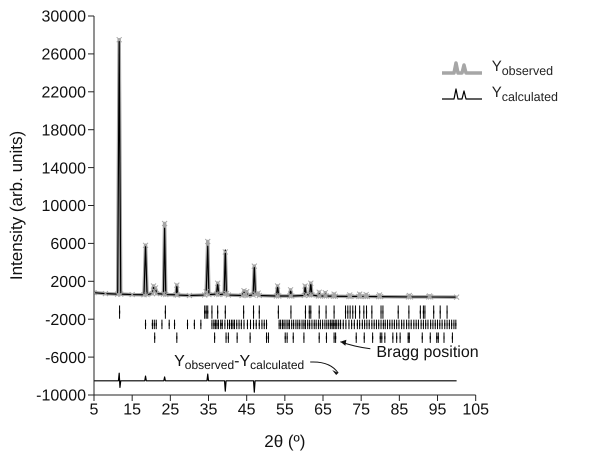 The image size is (615, 459). Describe the element at coordinates (64, 169) in the screenshot. I see `y-tick-label: 14000` at that location.